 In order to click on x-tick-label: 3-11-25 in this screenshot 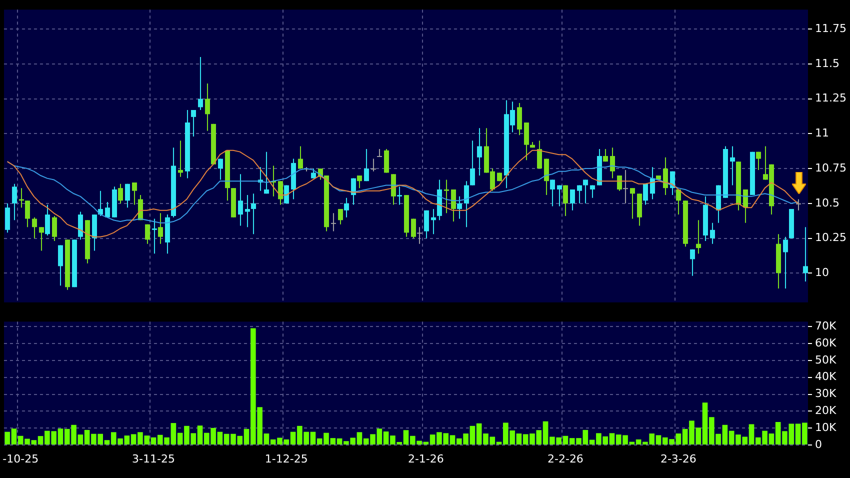, I will do `click(153, 459)`.